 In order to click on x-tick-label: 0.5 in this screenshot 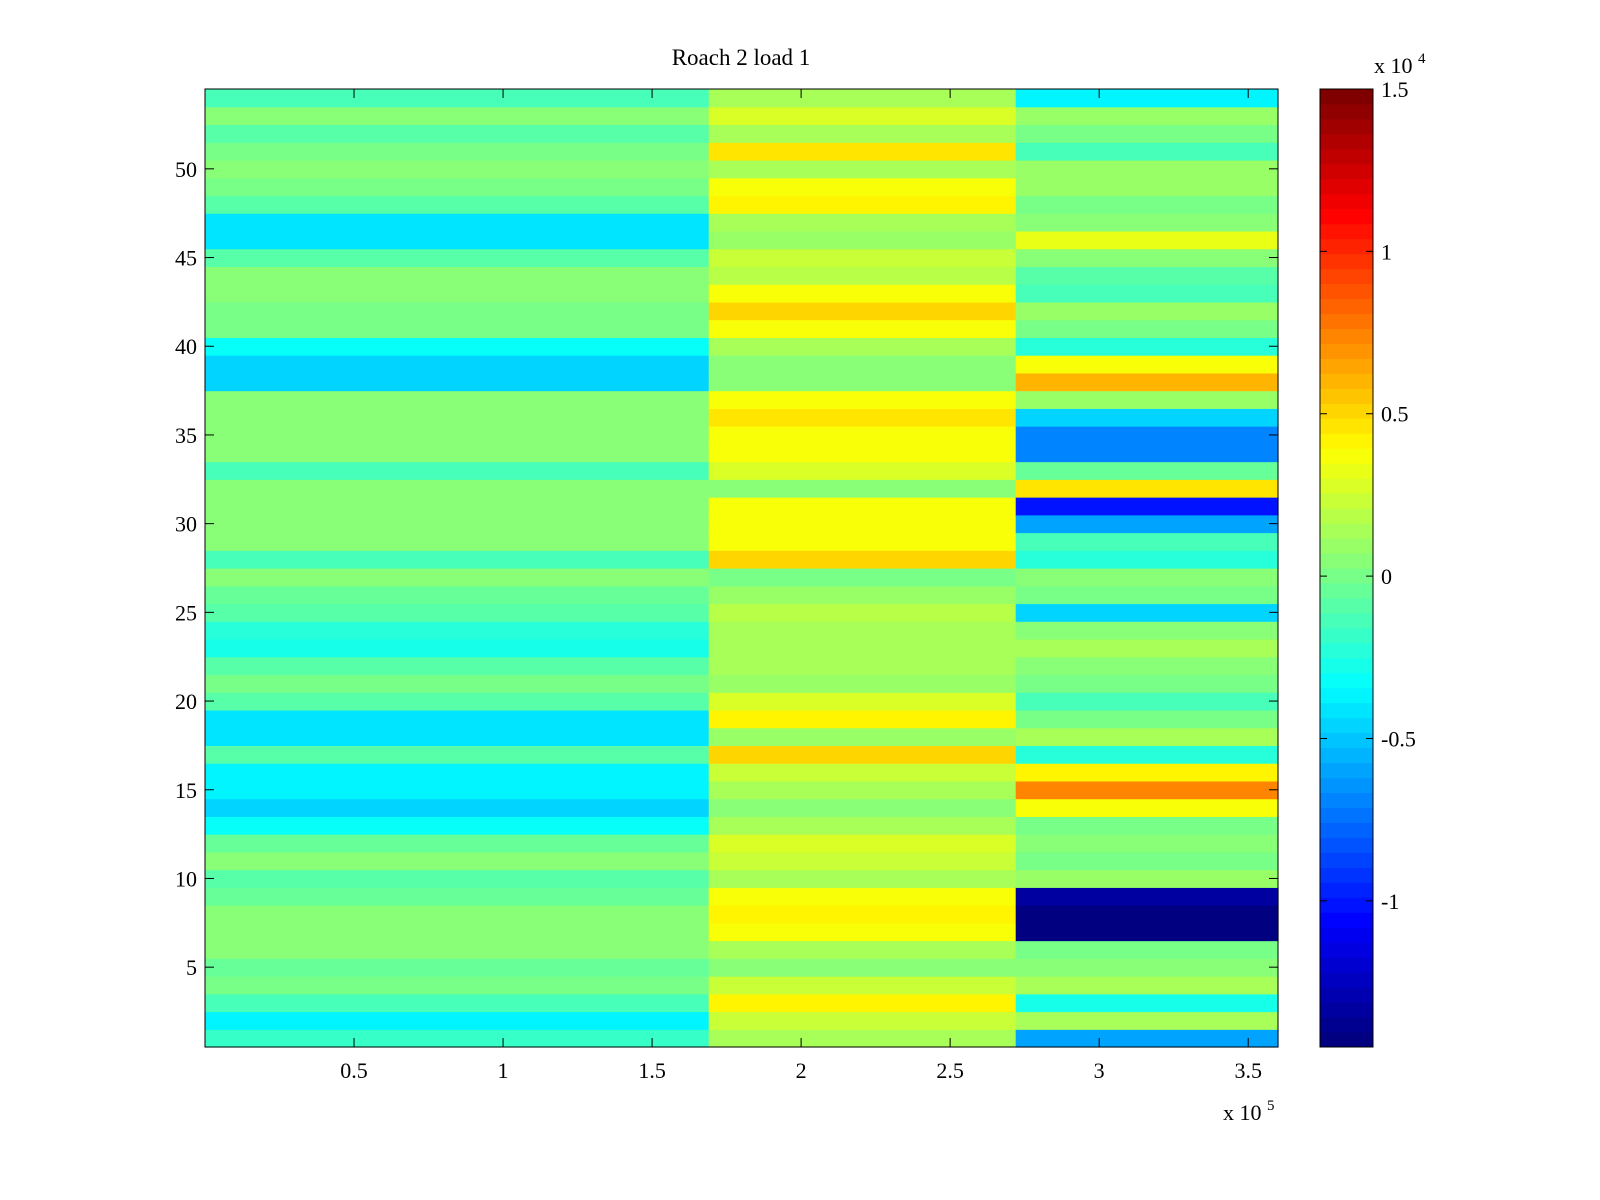, I will do `click(354, 1070)`.